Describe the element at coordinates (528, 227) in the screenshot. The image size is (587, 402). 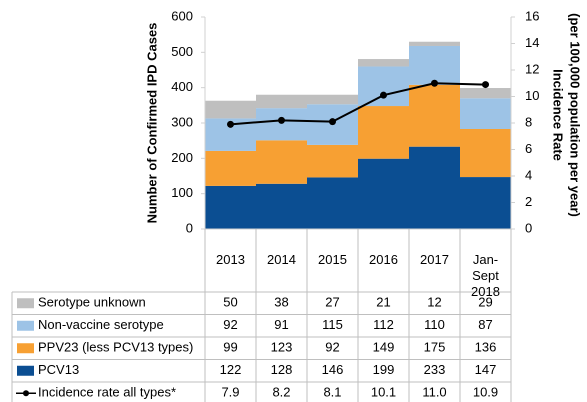
I see `y2-tick-label: 0` at that location.